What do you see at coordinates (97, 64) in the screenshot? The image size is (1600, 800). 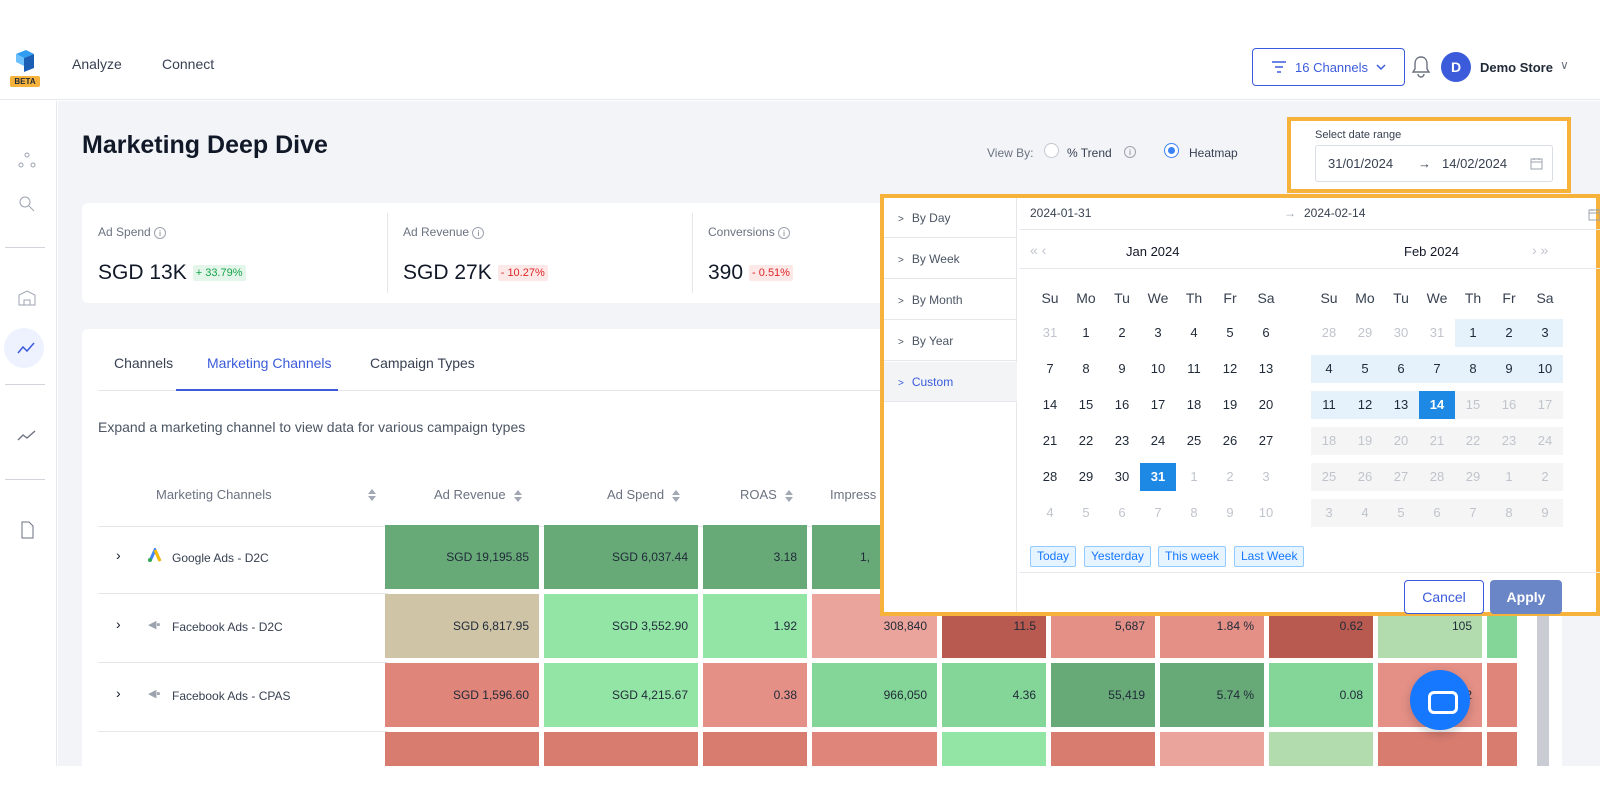 I see `nav-analyze: Analyze` at bounding box center [97, 64].